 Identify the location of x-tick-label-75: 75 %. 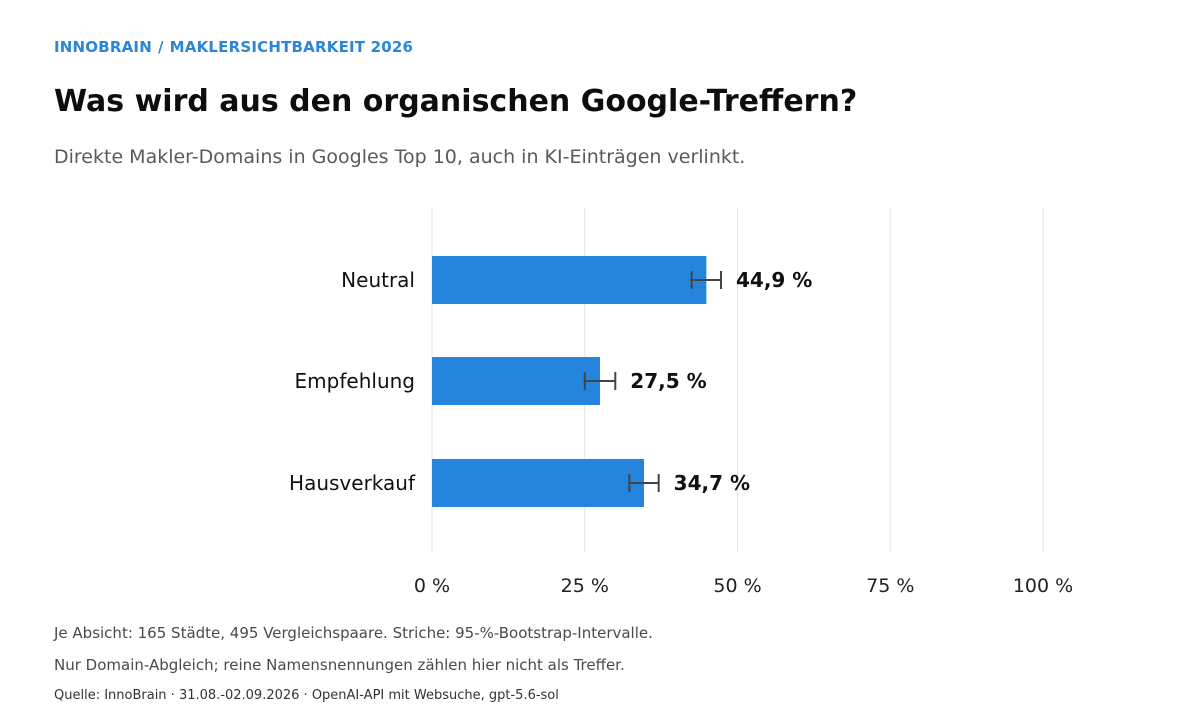
(890, 586).